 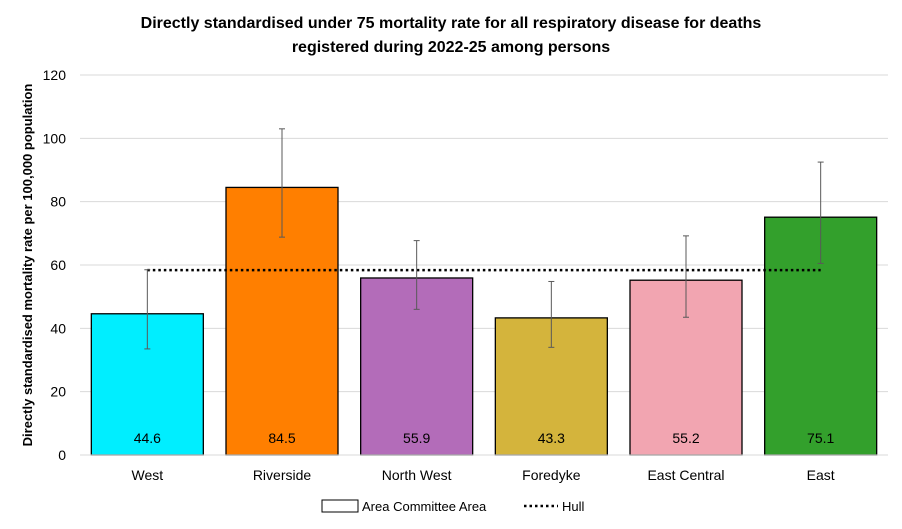 I want to click on data-label: 75.1, so click(x=820, y=438).